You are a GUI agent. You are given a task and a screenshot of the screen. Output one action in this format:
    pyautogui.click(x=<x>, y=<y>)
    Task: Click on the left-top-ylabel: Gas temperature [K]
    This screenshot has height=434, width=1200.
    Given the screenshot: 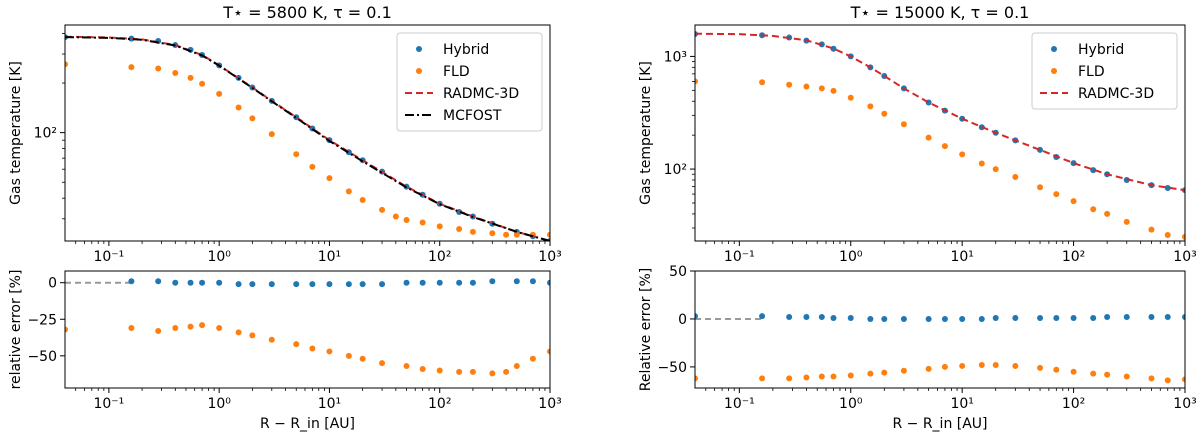 What is the action you would take?
    pyautogui.click(x=16, y=133)
    